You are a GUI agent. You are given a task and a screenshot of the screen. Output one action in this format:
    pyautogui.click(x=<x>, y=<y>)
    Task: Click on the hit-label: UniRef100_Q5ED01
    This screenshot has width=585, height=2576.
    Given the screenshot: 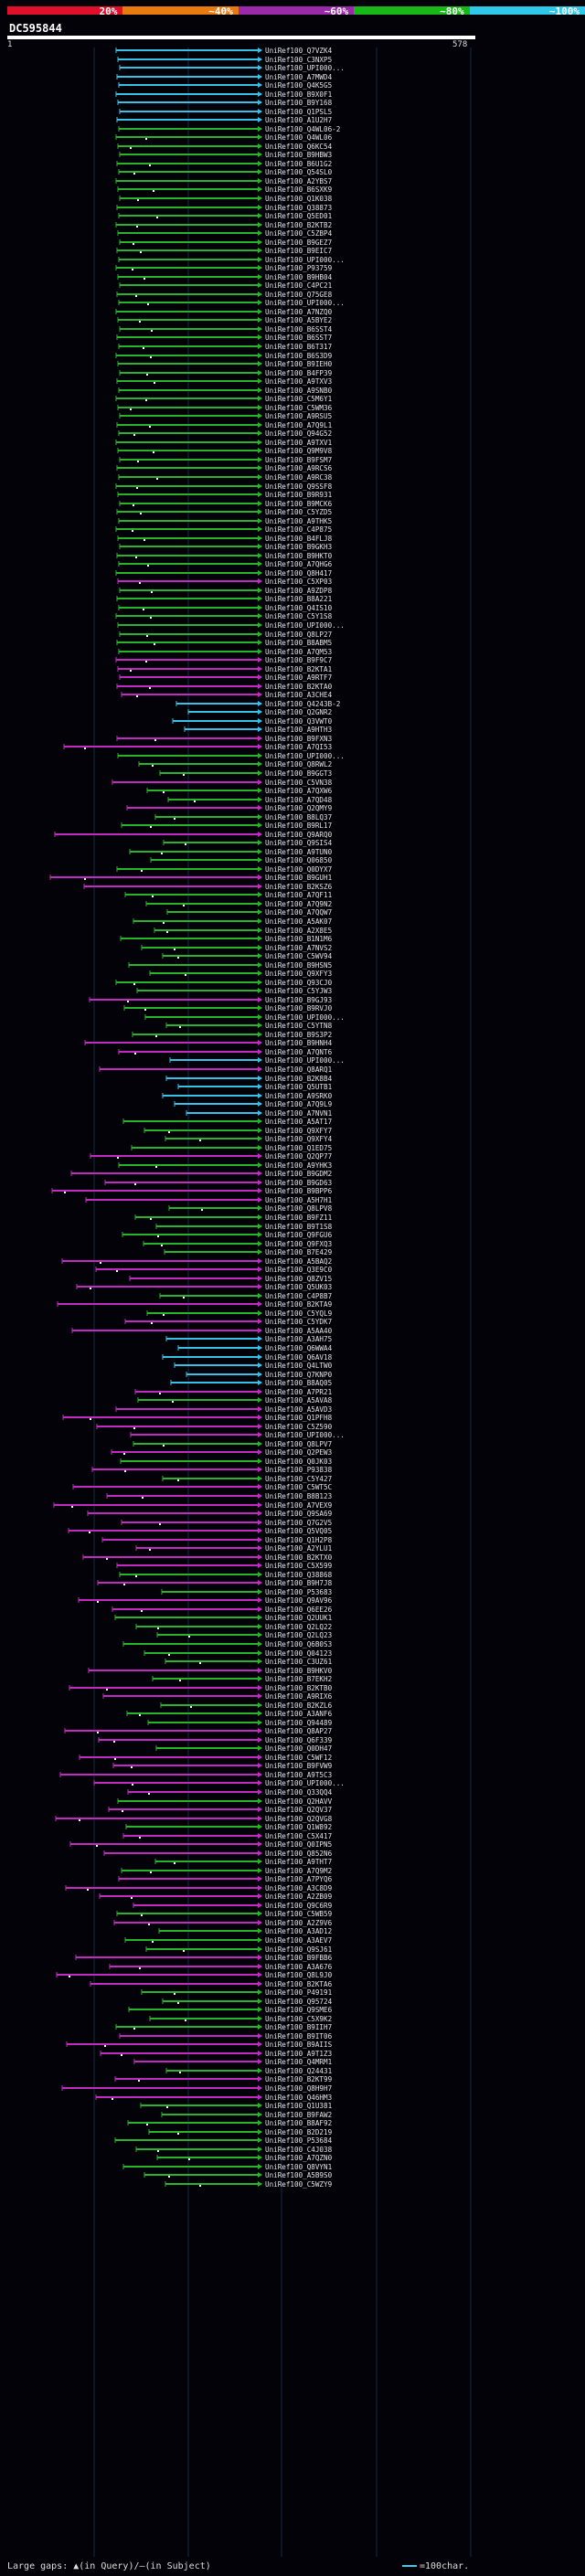 What is the action you would take?
    pyautogui.click(x=299, y=216)
    